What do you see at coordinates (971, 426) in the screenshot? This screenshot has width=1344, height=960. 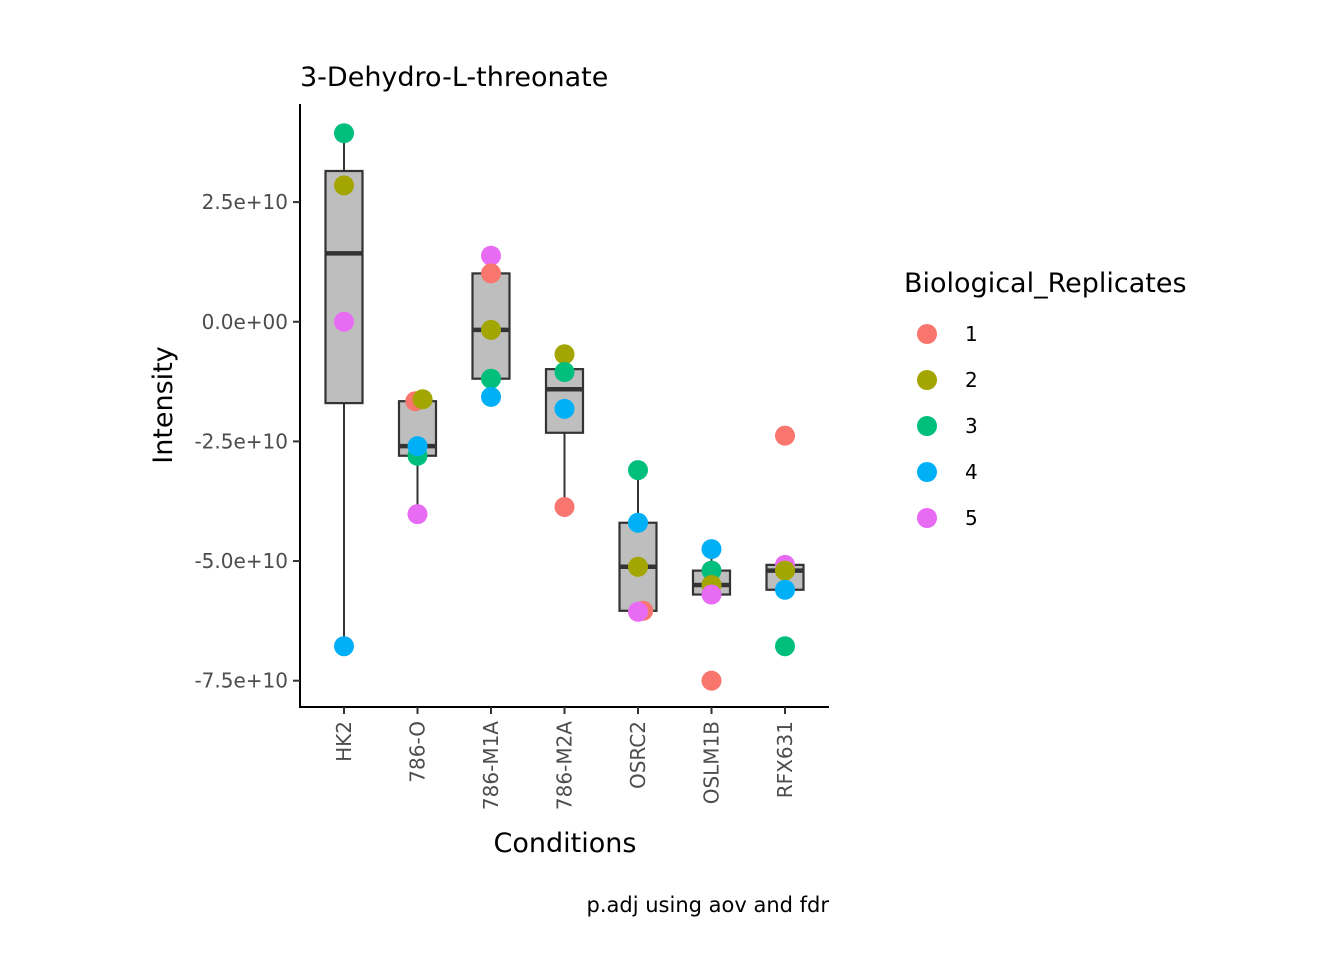 I see `legend-label-3: 3` at bounding box center [971, 426].